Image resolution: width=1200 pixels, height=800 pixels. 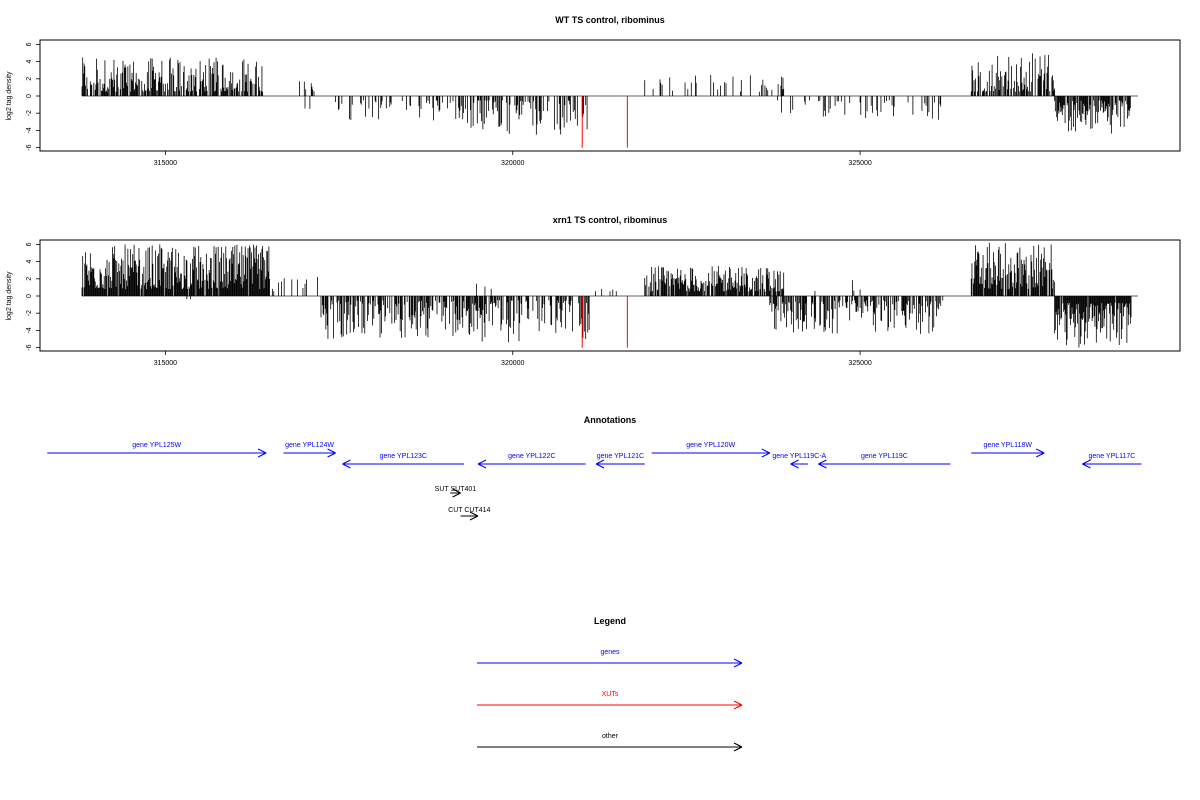 I want to click on annotations-title: Annotations, so click(x=610, y=420).